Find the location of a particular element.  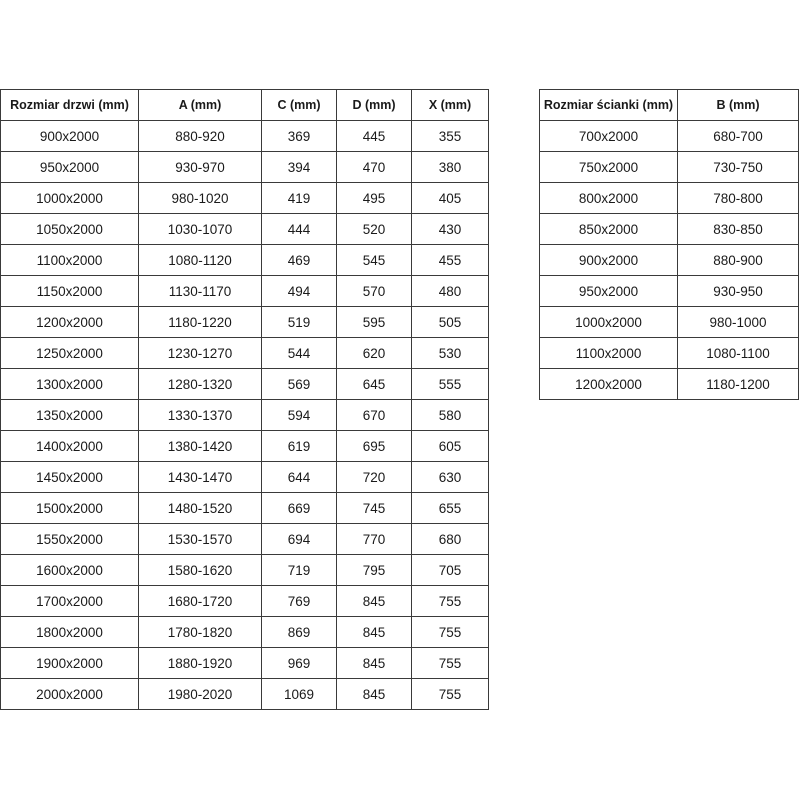

table-cell: 830-850 is located at coordinates (738, 229).